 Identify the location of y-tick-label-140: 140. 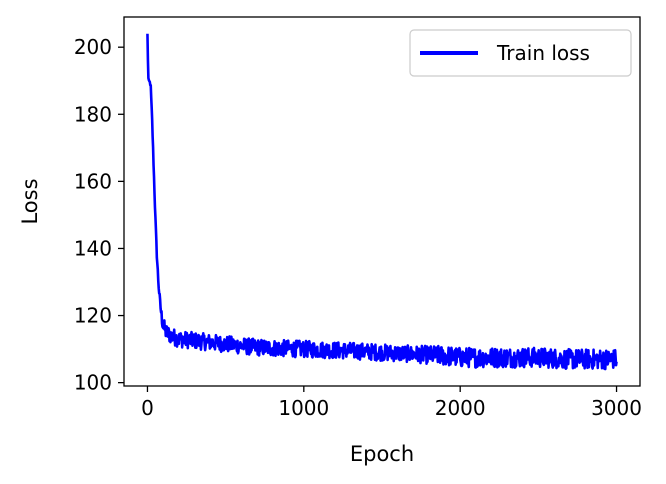
(93, 248).